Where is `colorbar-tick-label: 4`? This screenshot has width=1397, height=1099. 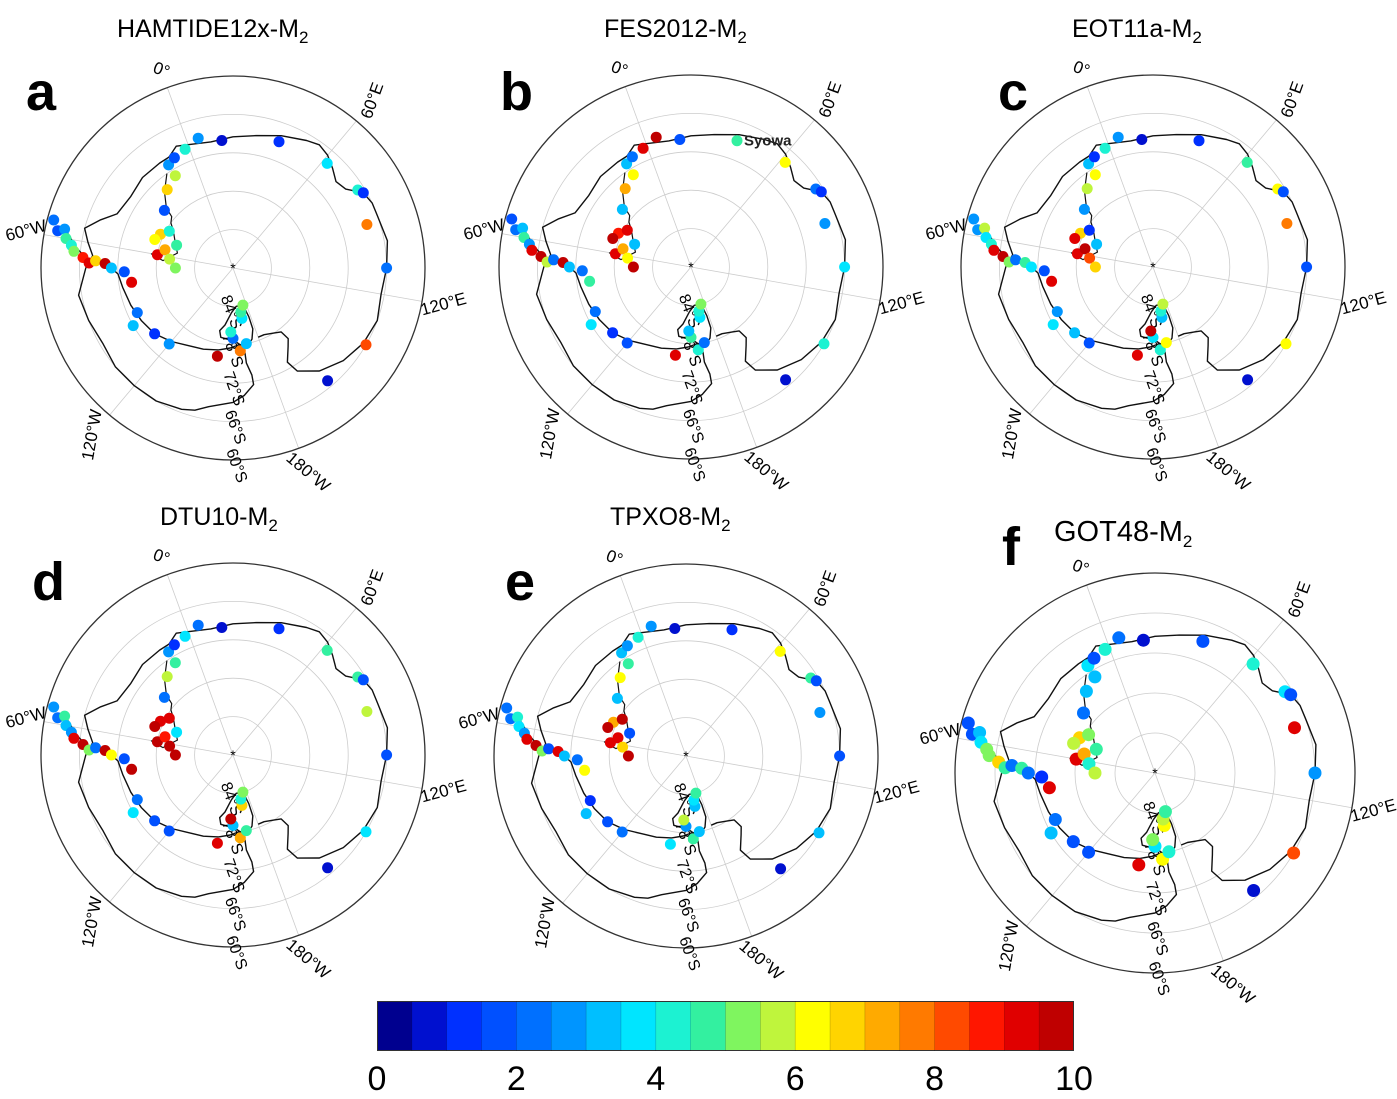 colorbar-tick-label: 4 is located at coordinates (656, 1079).